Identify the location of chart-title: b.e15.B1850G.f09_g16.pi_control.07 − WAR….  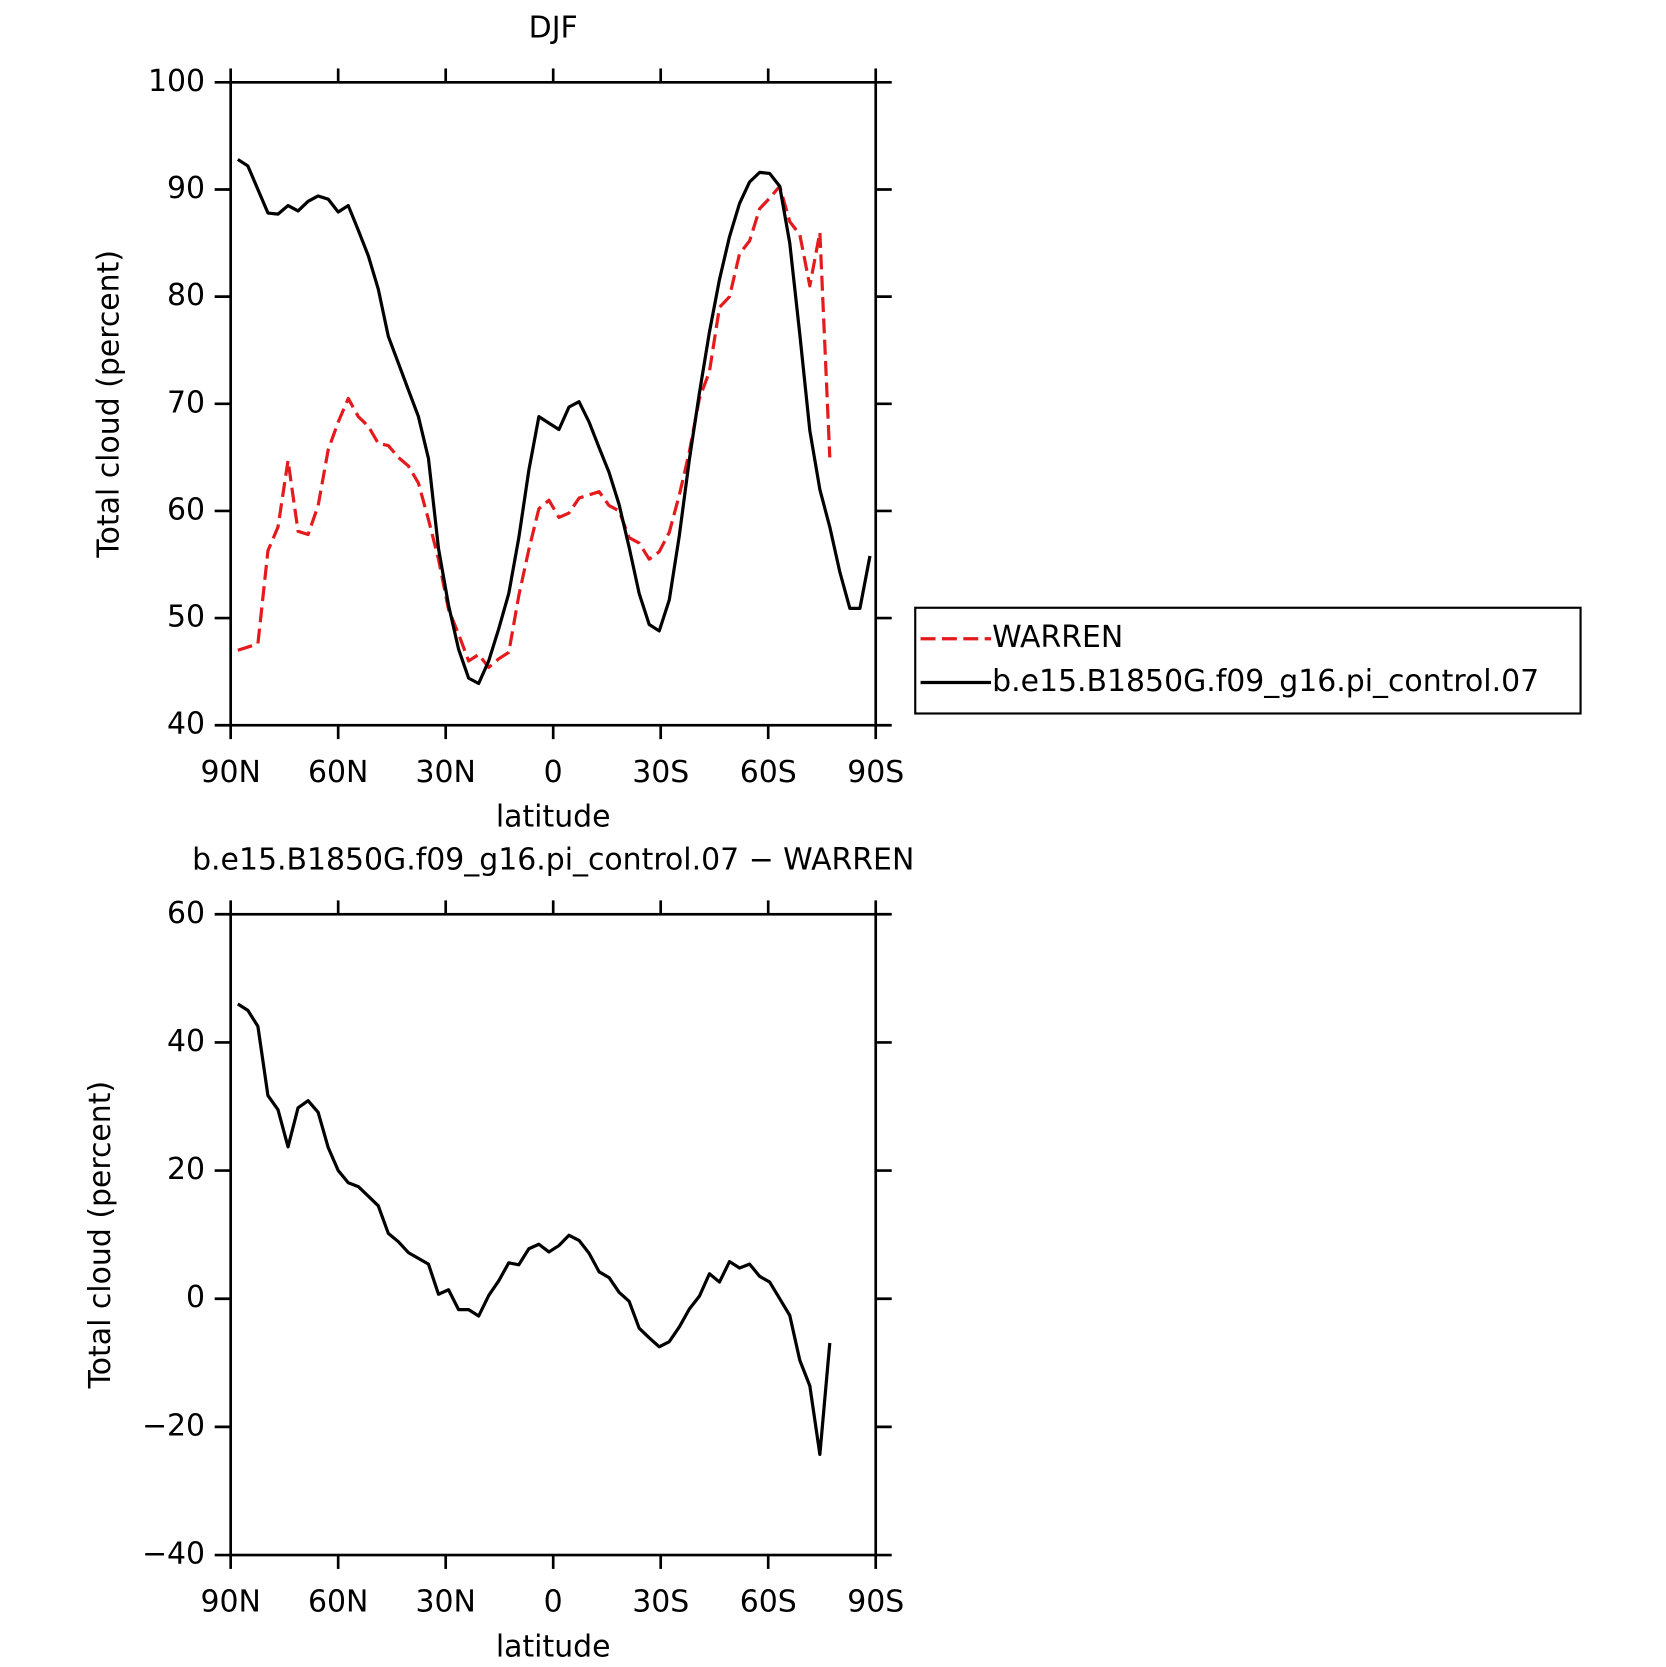
(553, 859).